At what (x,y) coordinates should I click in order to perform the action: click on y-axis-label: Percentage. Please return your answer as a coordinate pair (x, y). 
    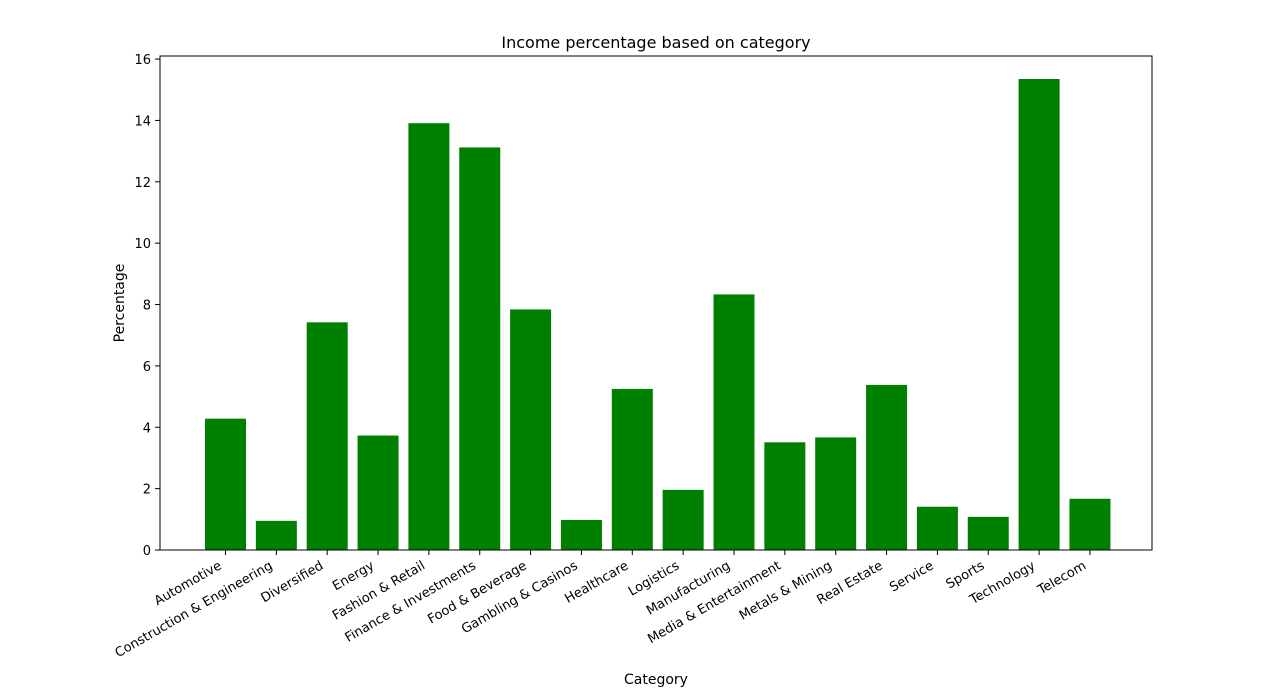
    Looking at the image, I should click on (120, 303).